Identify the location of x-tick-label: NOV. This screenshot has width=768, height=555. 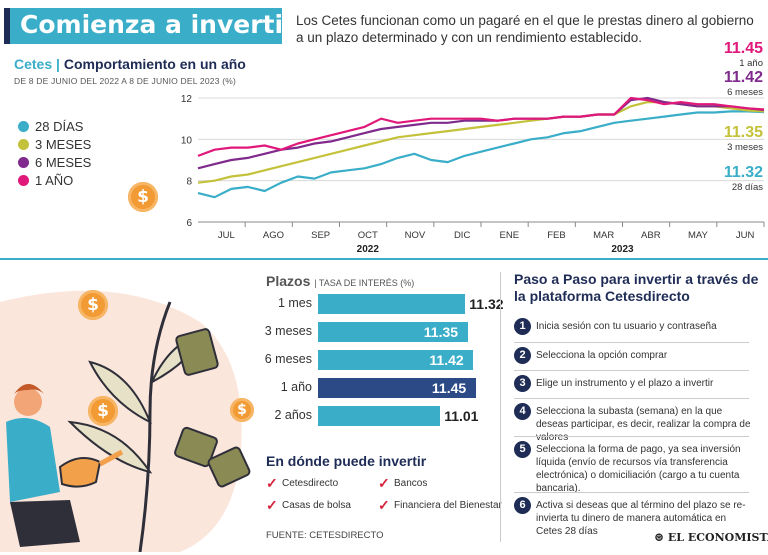
(415, 235).